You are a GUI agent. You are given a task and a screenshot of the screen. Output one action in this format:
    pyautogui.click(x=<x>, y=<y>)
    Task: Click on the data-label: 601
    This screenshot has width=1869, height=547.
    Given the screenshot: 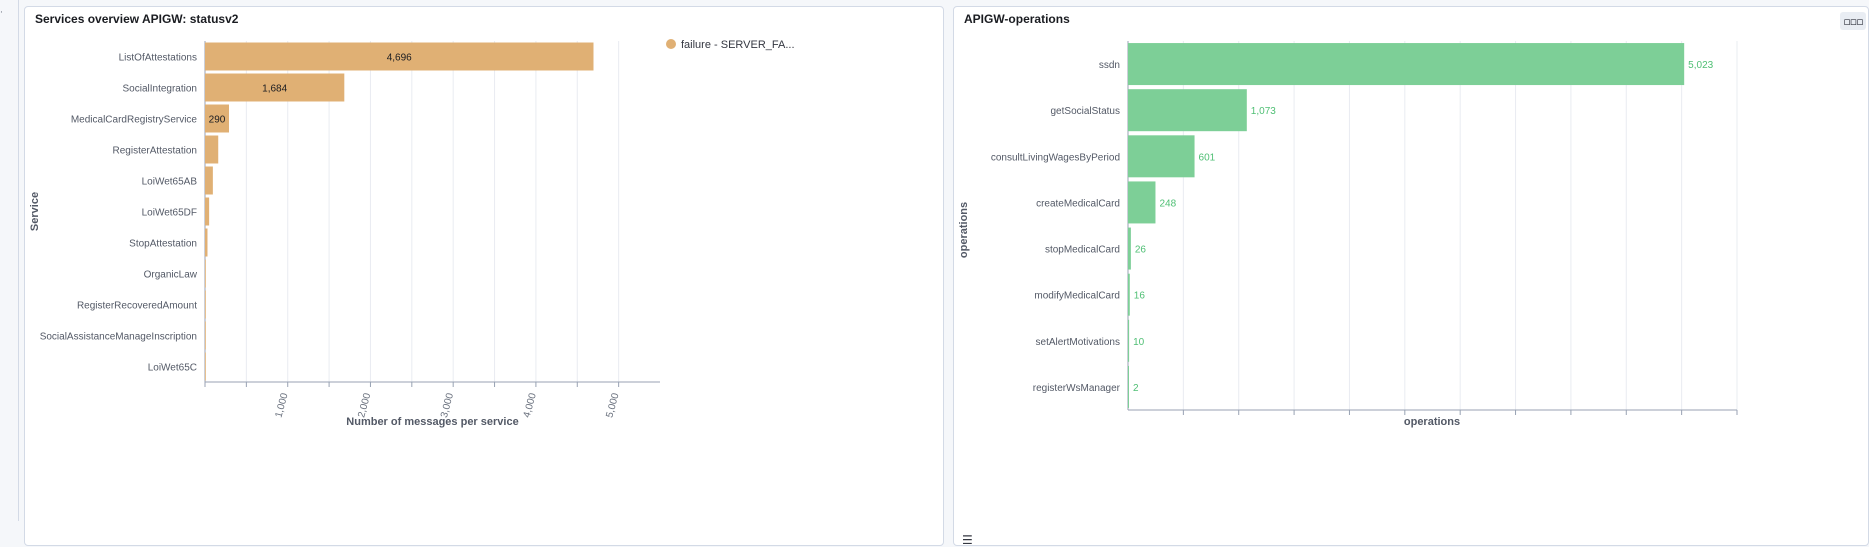 What is the action you would take?
    pyautogui.click(x=1207, y=157)
    